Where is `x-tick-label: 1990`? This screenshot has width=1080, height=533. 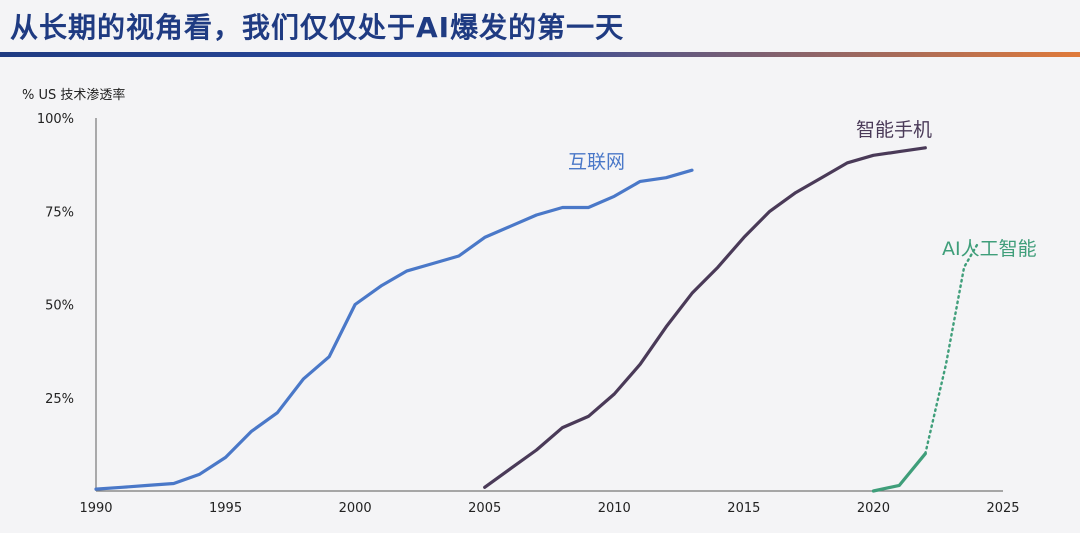 x-tick-label: 1990 is located at coordinates (95, 508).